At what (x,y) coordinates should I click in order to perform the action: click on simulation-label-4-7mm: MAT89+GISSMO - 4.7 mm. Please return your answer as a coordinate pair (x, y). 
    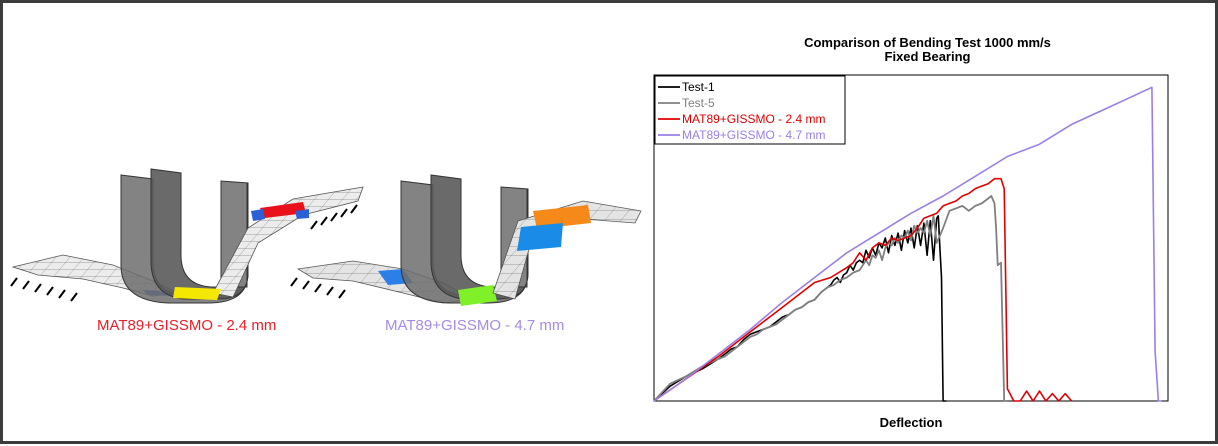
    Looking at the image, I should click on (475, 325).